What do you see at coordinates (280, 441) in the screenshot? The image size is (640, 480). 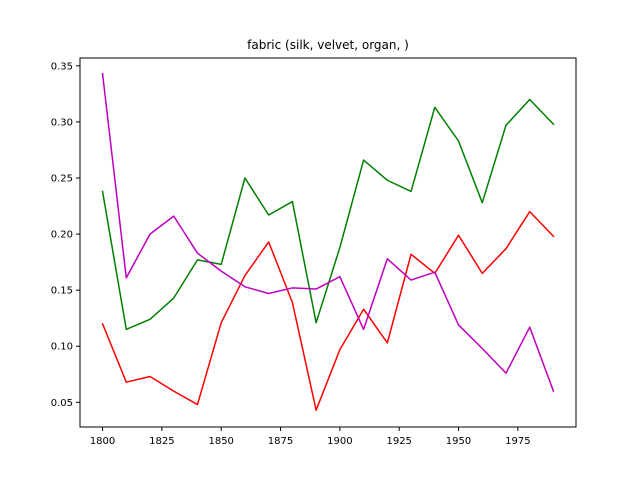 I see `x-tick-label: 1875` at bounding box center [280, 441].